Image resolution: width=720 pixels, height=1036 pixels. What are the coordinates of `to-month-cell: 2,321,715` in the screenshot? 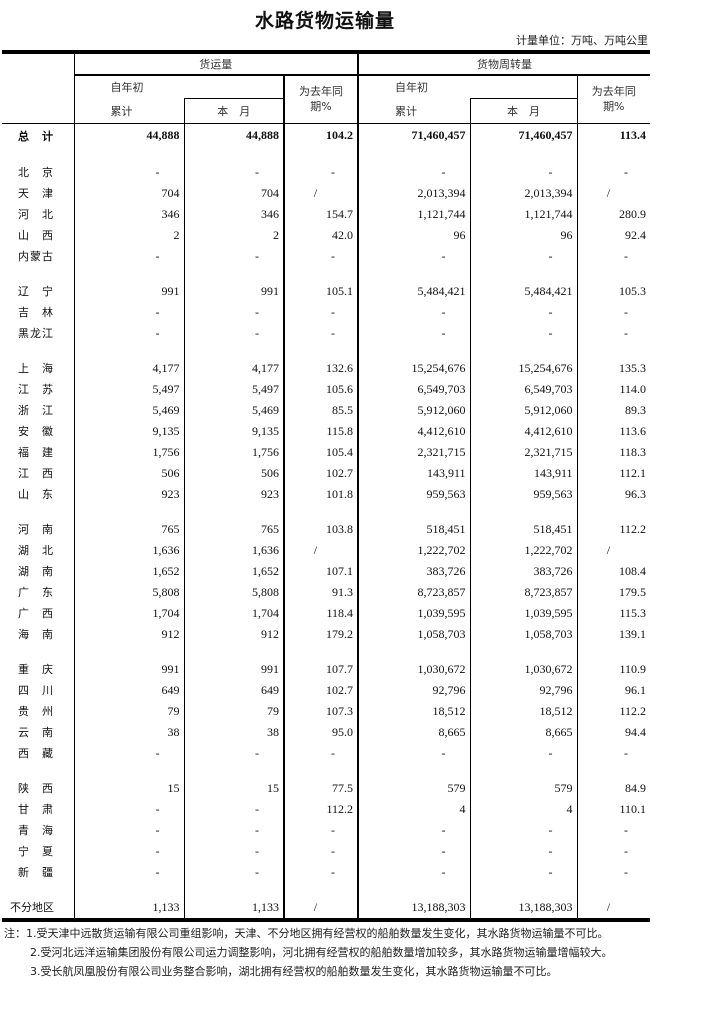 It's located at (523, 452).